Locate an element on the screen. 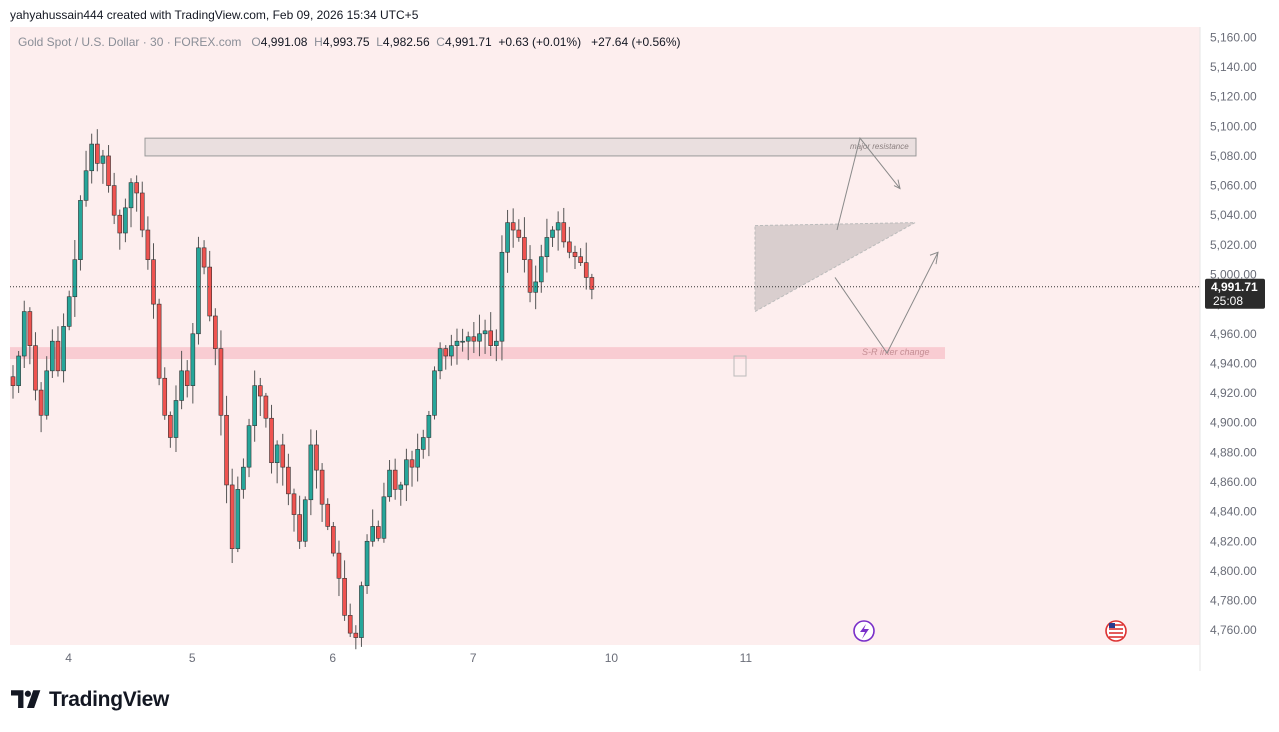 The width and height of the screenshot is (1279, 732). x-tick-label: 4 is located at coordinates (68, 658).